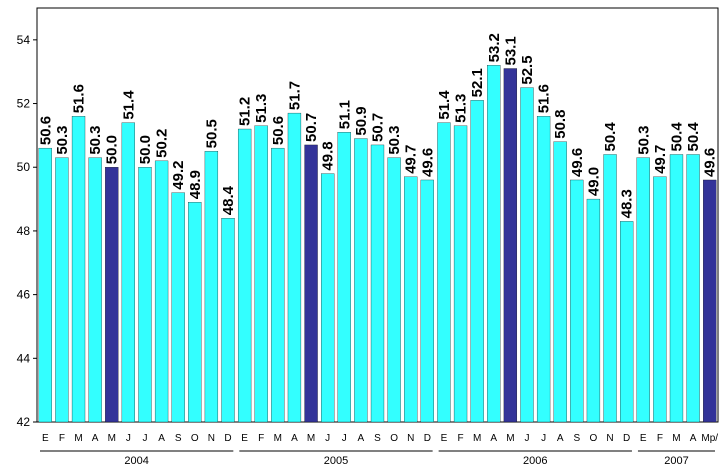 This screenshot has width=720, height=466. I want to click on data-label: 51.4, so click(128, 105).